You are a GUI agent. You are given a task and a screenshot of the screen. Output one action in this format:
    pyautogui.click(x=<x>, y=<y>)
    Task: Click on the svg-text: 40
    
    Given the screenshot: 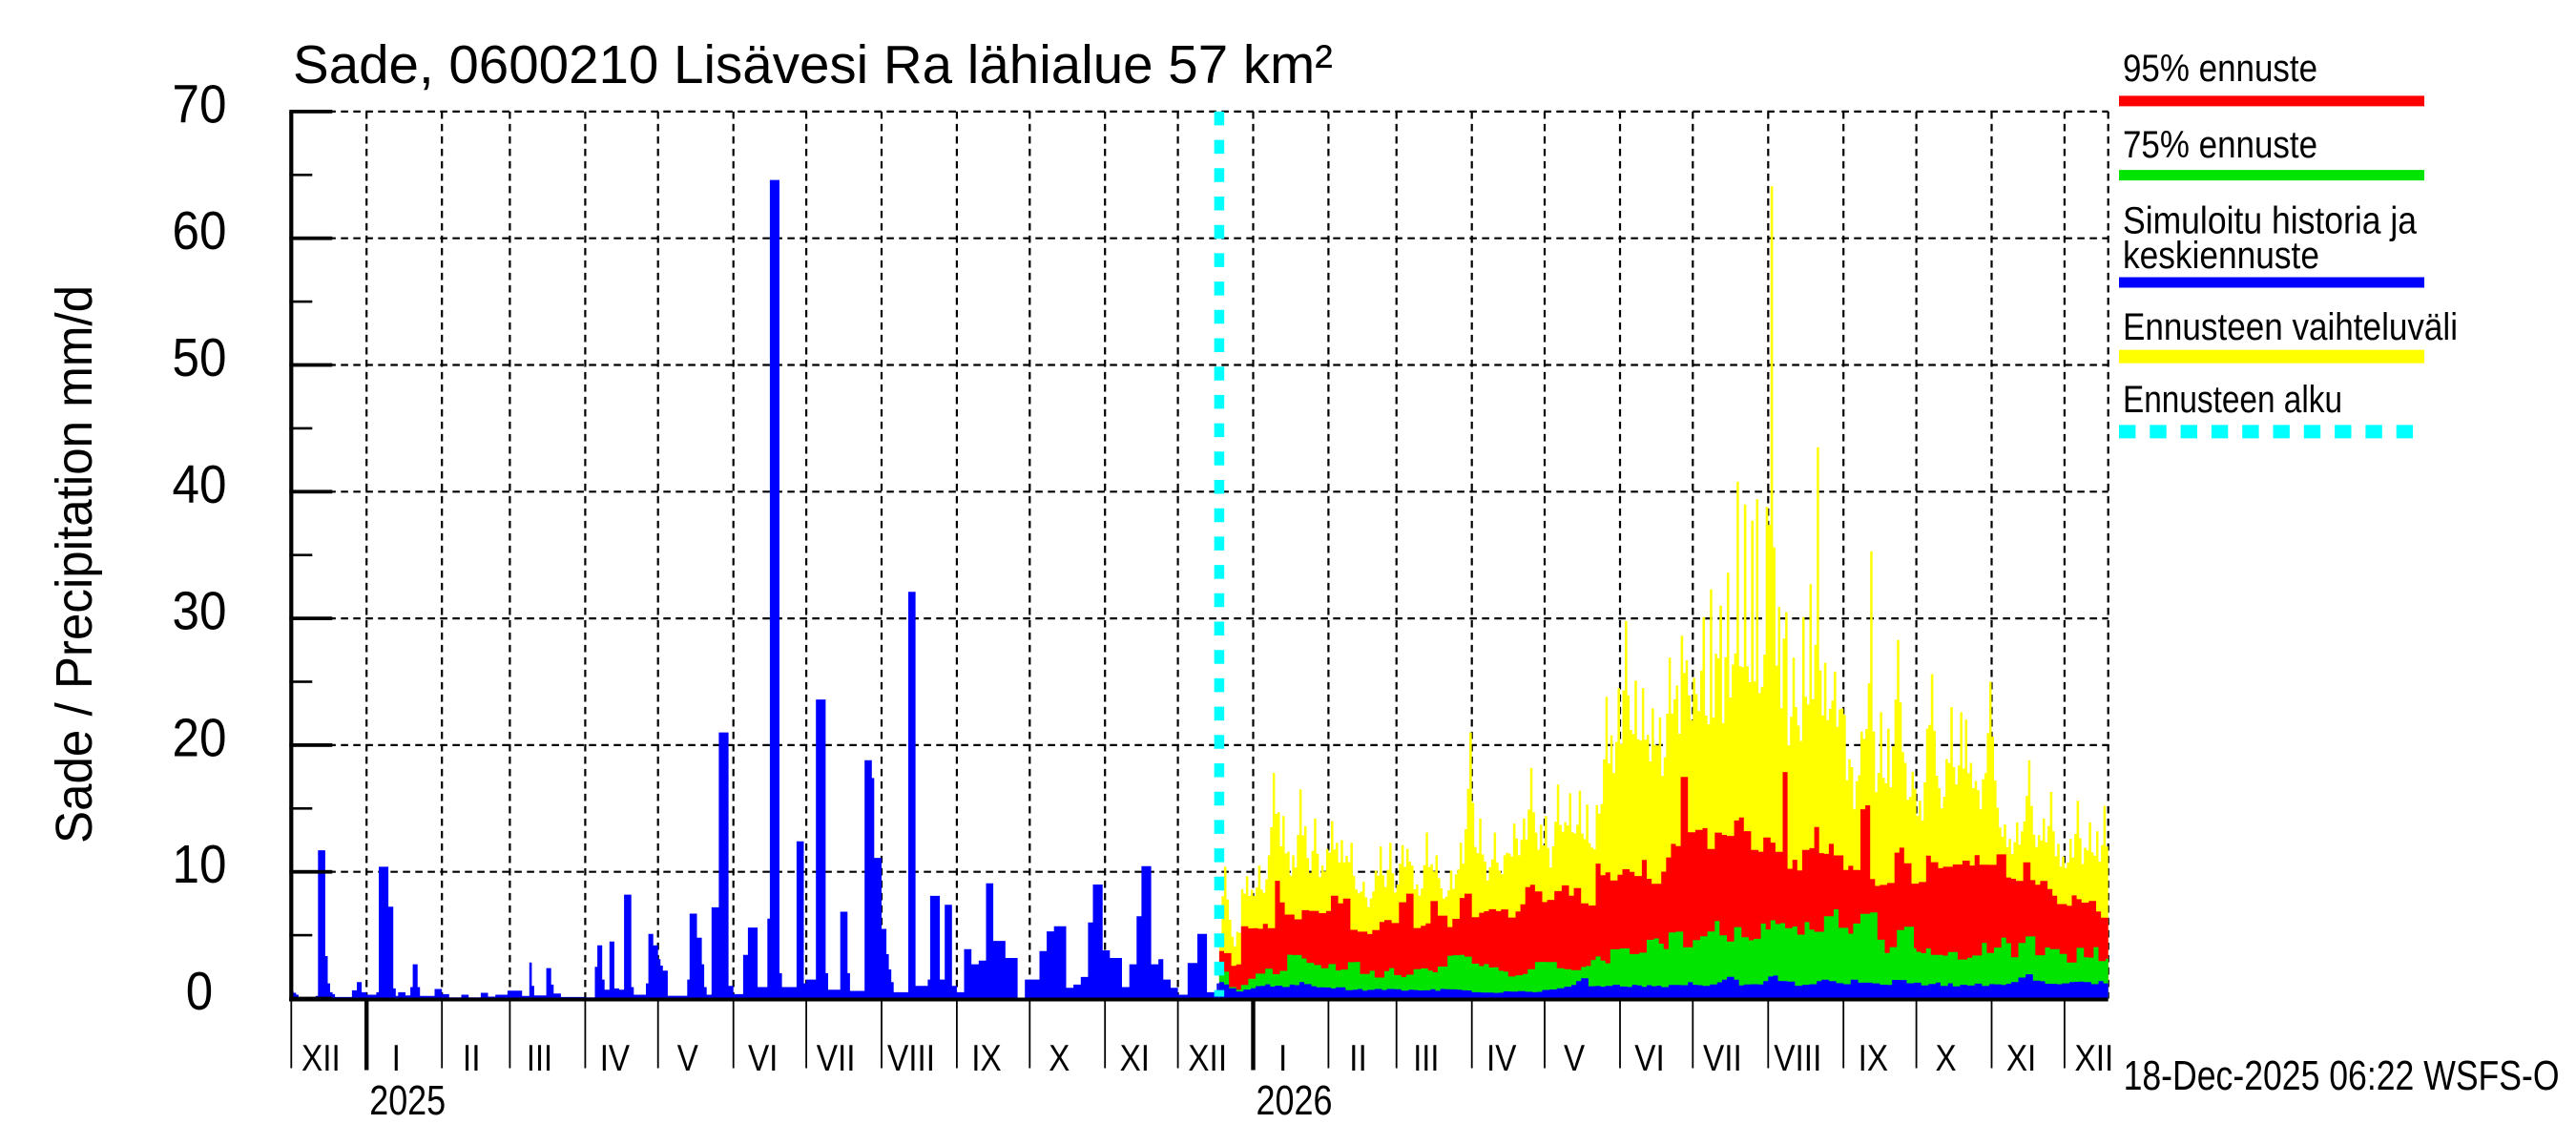 What is the action you would take?
    pyautogui.click(x=200, y=485)
    